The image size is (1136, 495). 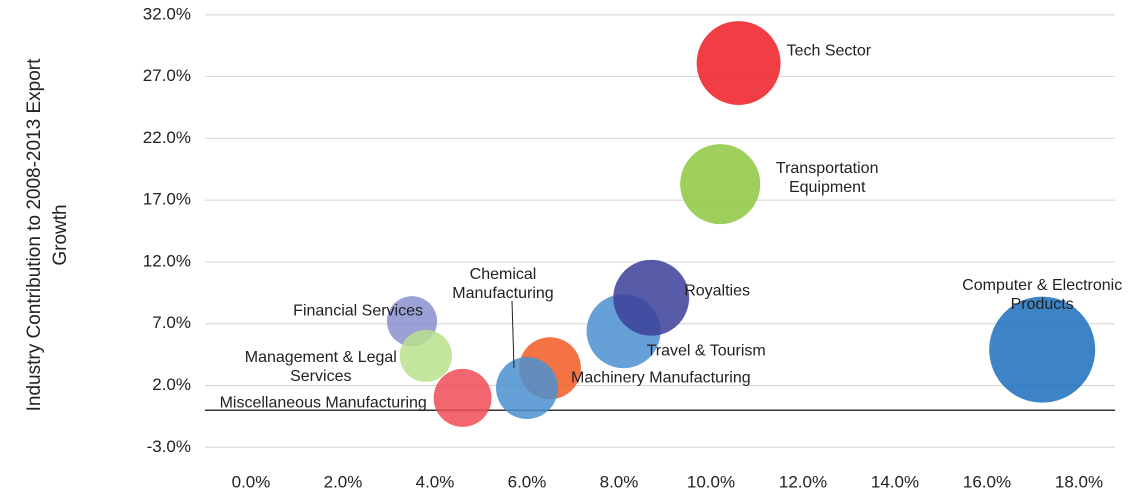 What do you see at coordinates (435, 481) in the screenshot?
I see `x-tick-label: 4.0%` at bounding box center [435, 481].